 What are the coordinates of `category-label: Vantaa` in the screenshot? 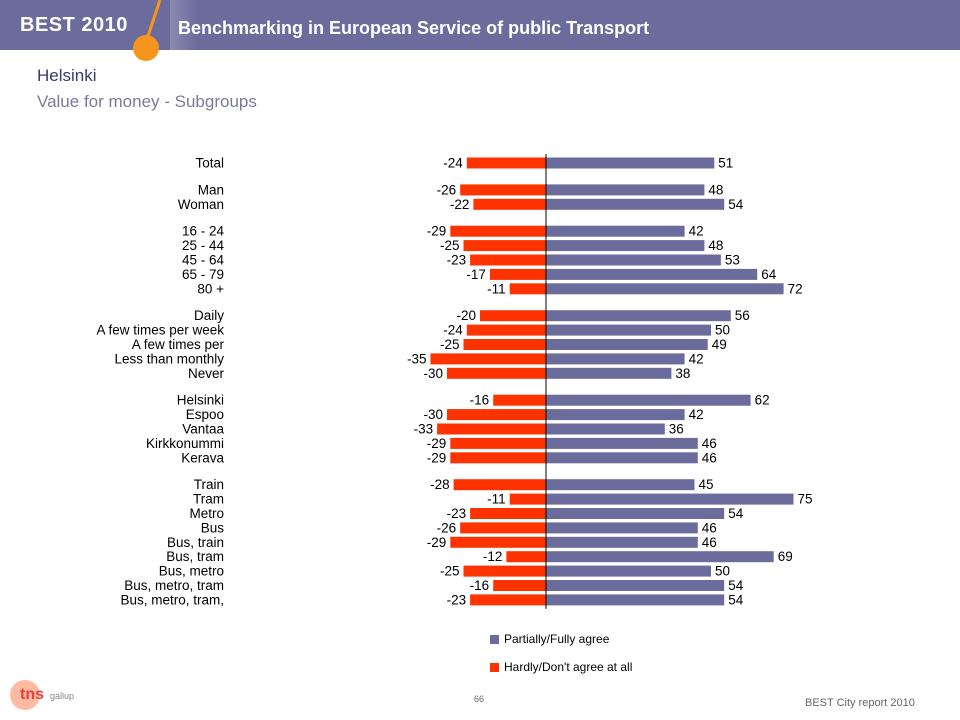 It's located at (203, 429).